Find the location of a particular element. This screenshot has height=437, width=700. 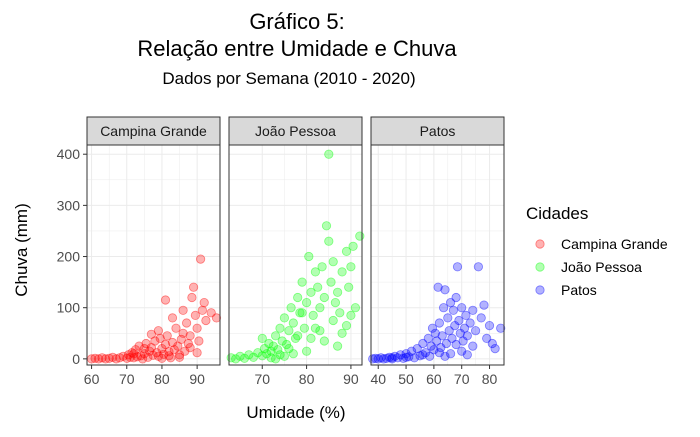

legend-label: João Pessoa is located at coordinates (601, 267).